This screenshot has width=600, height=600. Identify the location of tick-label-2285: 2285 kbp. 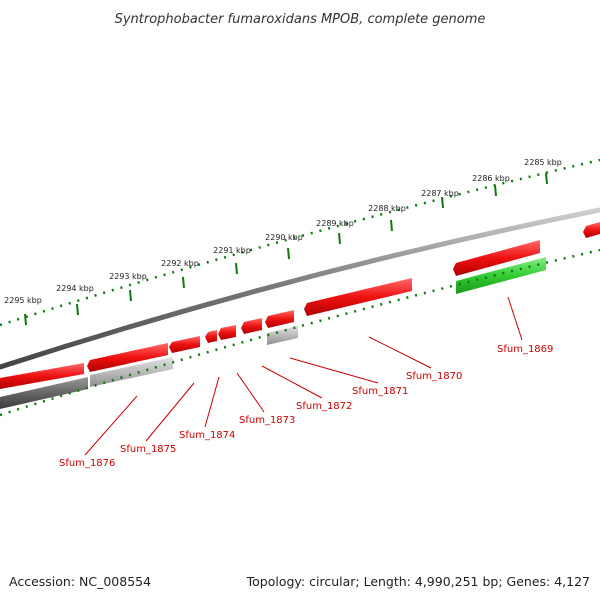
(543, 162).